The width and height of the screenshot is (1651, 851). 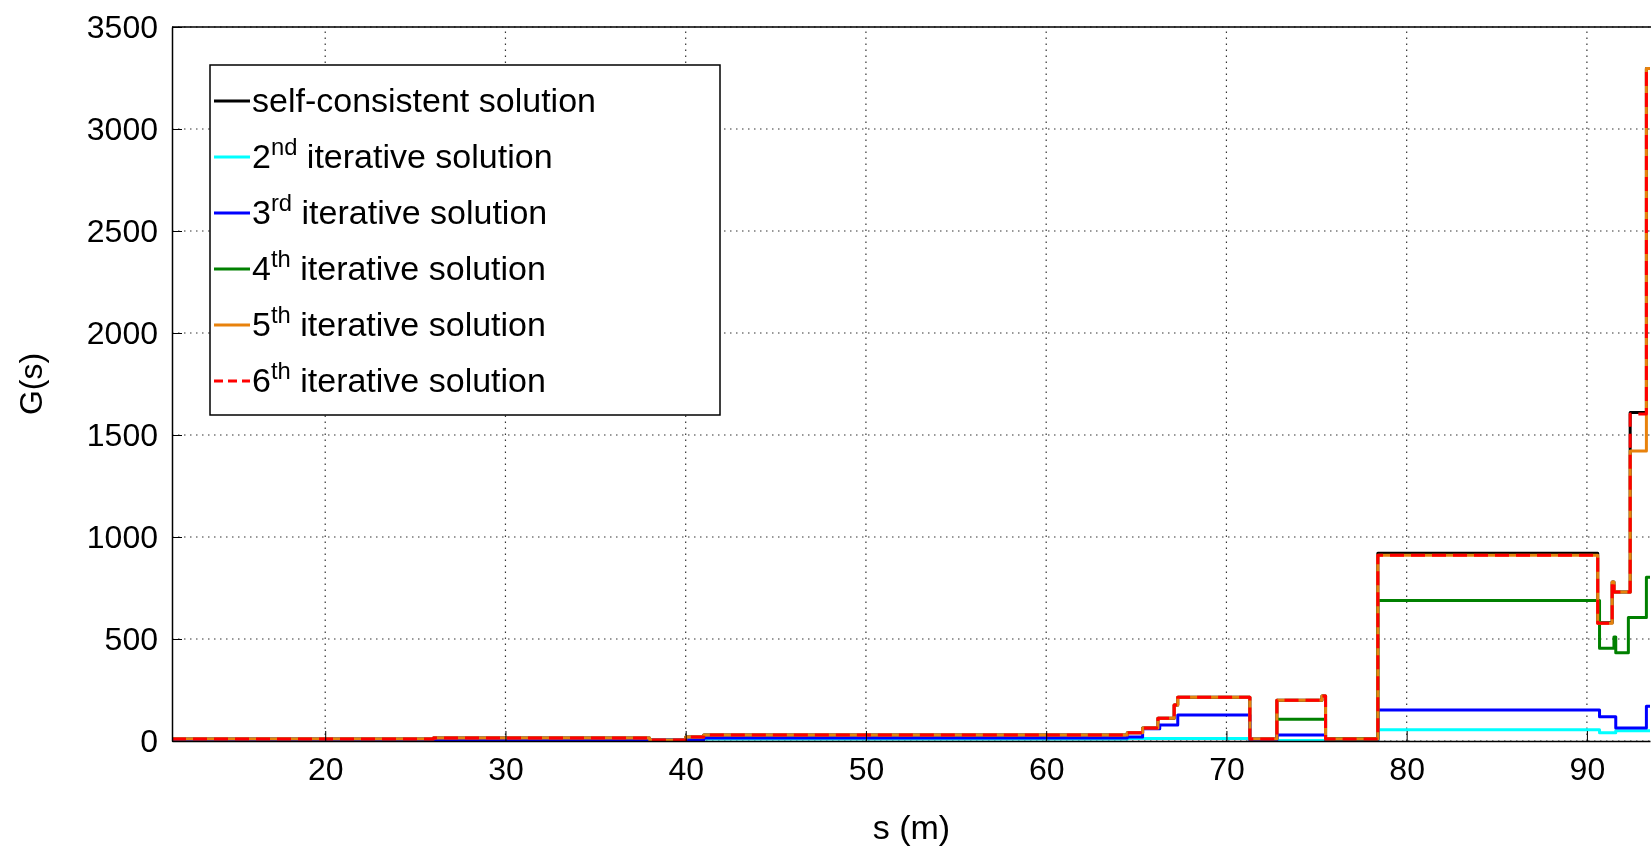 What do you see at coordinates (402, 153) in the screenshot?
I see `legend-label: 2$^{nd}$ iterative solution` at bounding box center [402, 153].